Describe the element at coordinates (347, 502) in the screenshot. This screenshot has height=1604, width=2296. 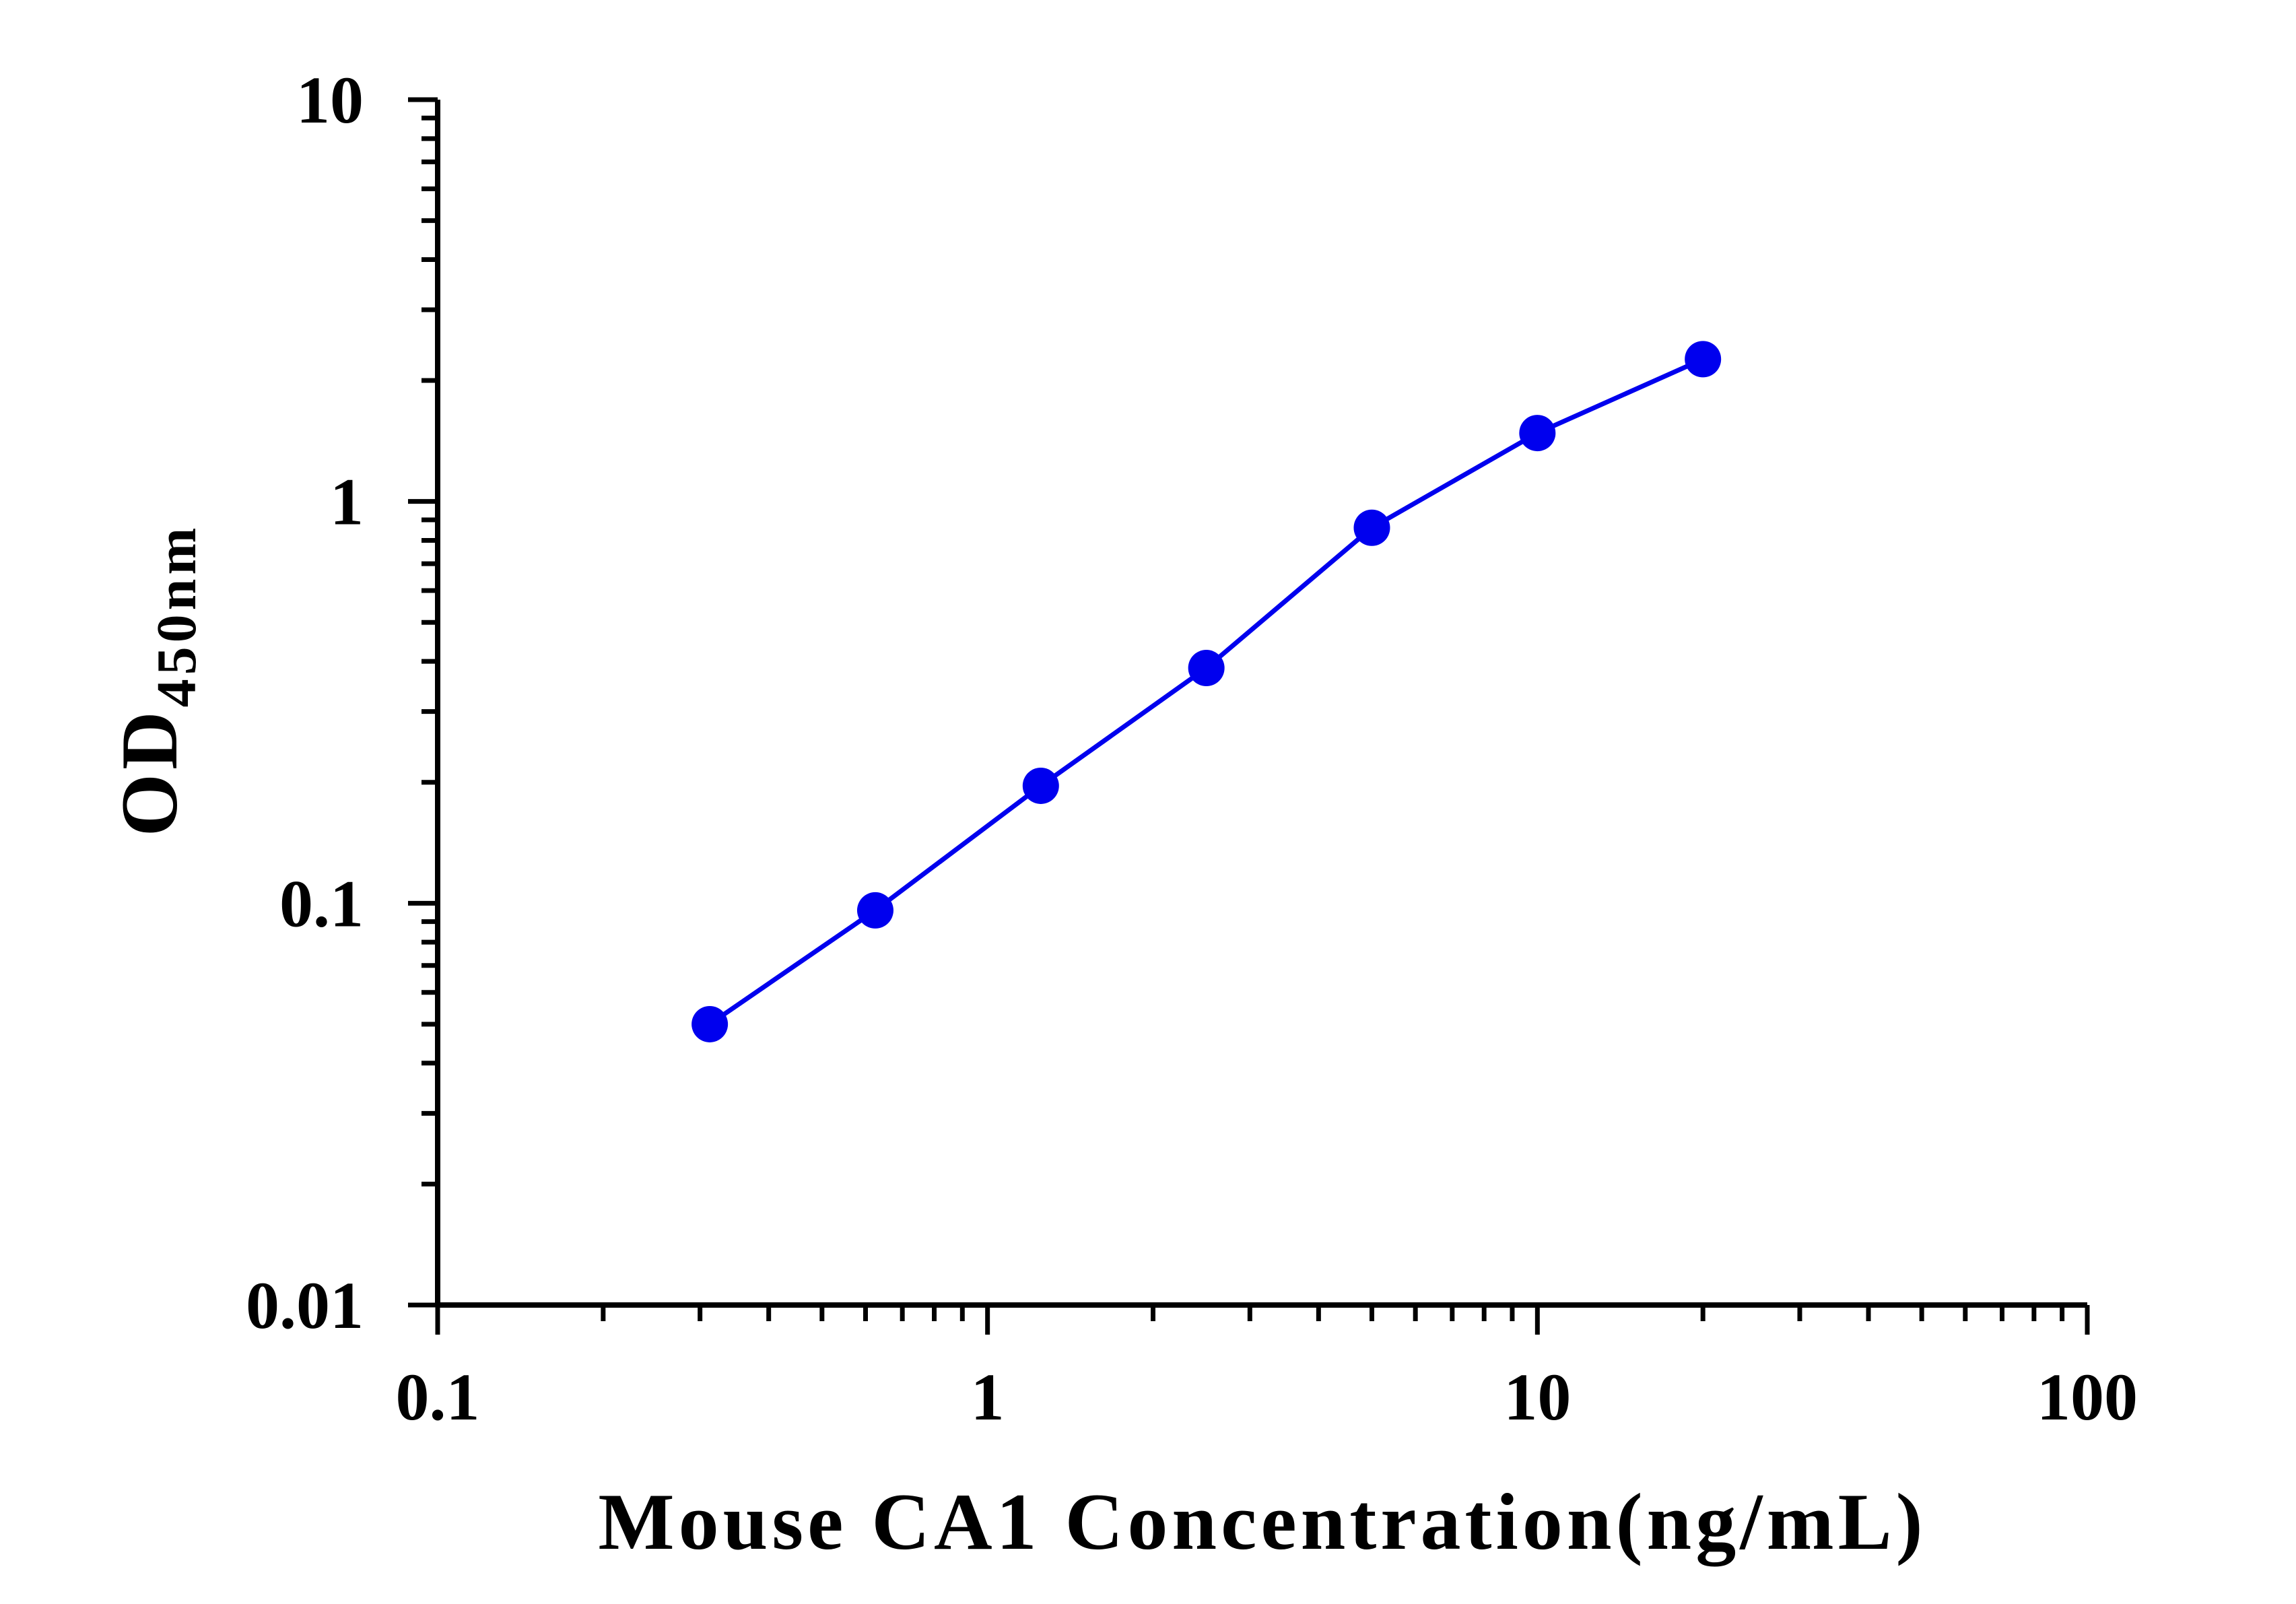
I see `y-tick-label: 1` at that location.